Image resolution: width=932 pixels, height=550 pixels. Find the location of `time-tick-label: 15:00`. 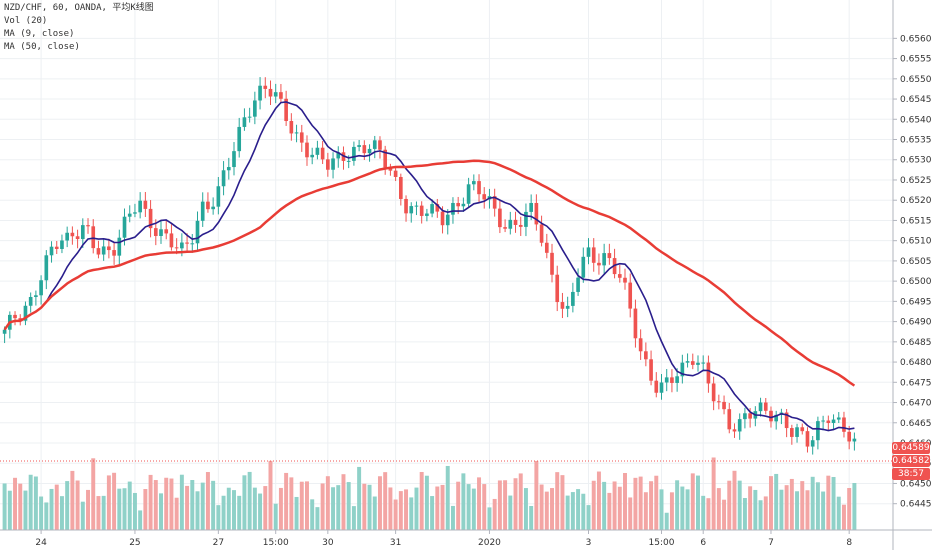

time-tick-label: 15:00 is located at coordinates (276, 543).